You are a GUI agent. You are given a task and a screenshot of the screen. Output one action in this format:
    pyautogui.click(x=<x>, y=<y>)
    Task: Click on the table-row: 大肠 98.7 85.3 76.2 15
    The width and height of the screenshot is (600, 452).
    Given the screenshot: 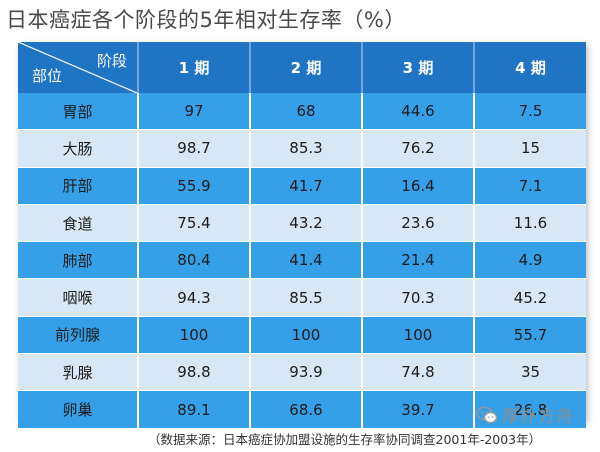 What is the action you would take?
    pyautogui.click(x=302, y=148)
    